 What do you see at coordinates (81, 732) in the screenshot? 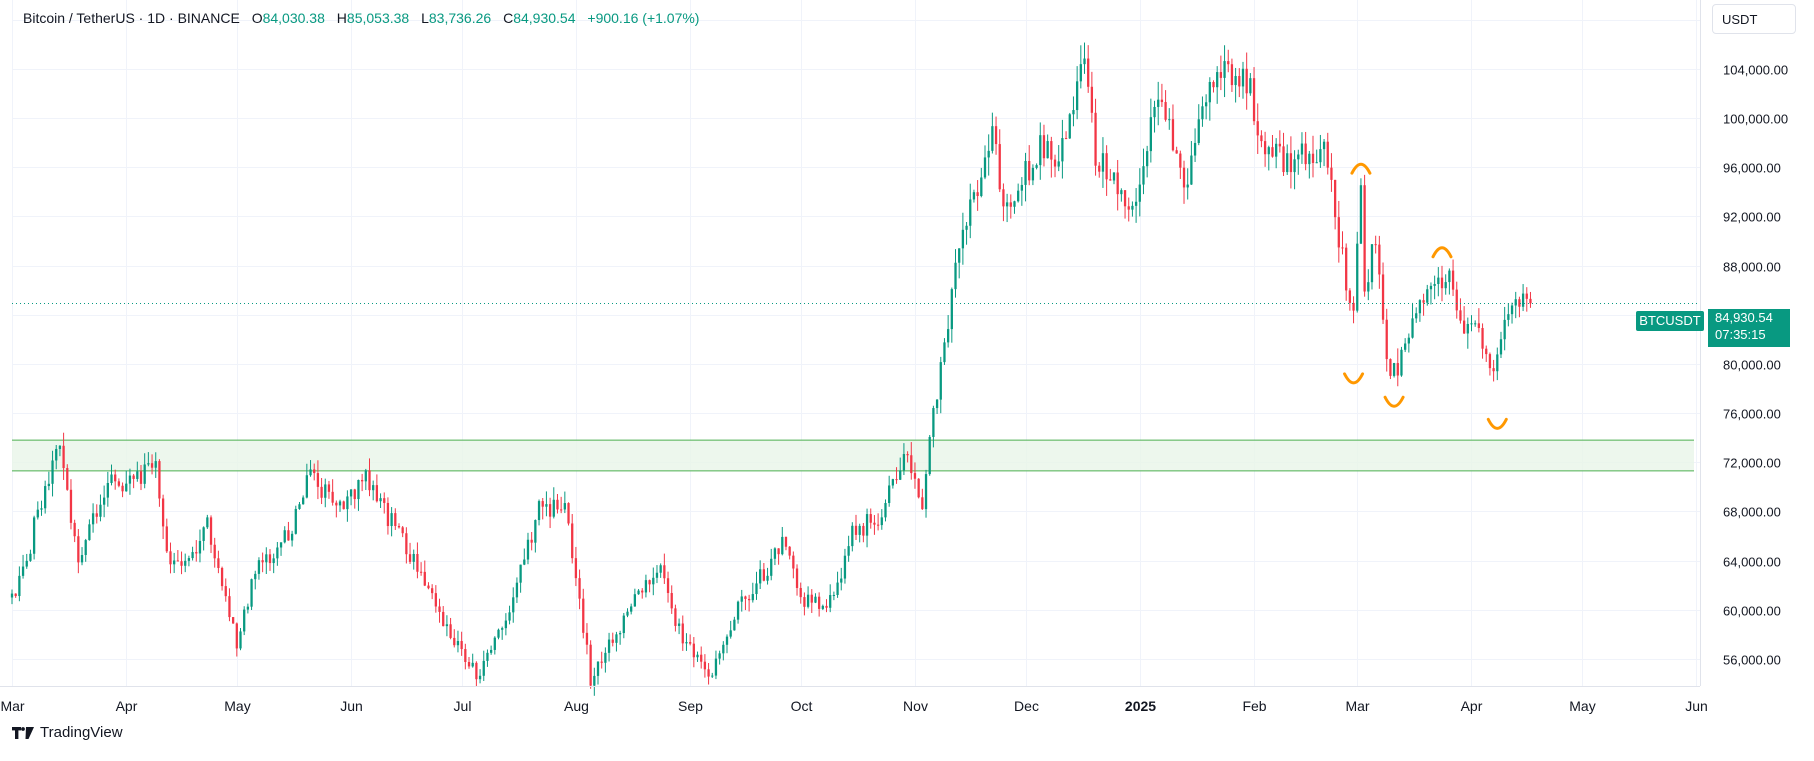
I see `brand-name: TradingView` at bounding box center [81, 732].